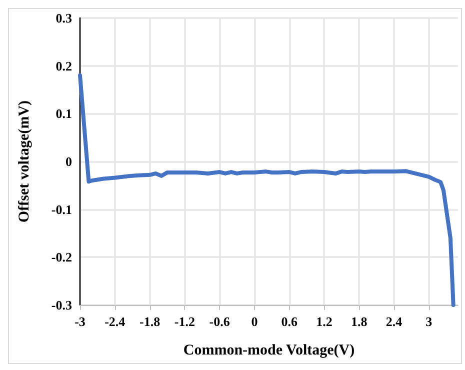 The width and height of the screenshot is (465, 370). I want to click on x-tick-label: 1.2, so click(324, 321).